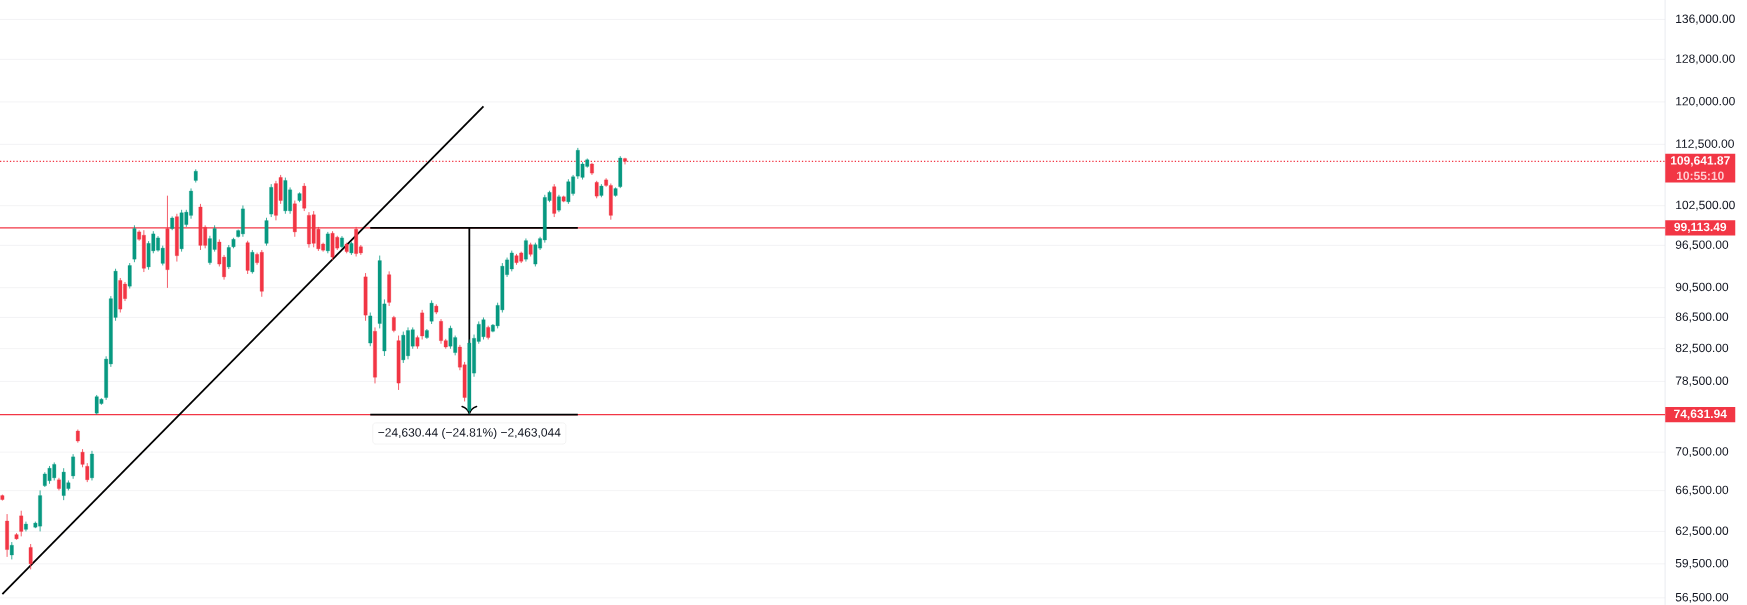 This screenshot has height=605, width=1747. What do you see at coordinates (1705, 205) in the screenshot?
I see `y-tick-label: 102,500.00` at bounding box center [1705, 205].